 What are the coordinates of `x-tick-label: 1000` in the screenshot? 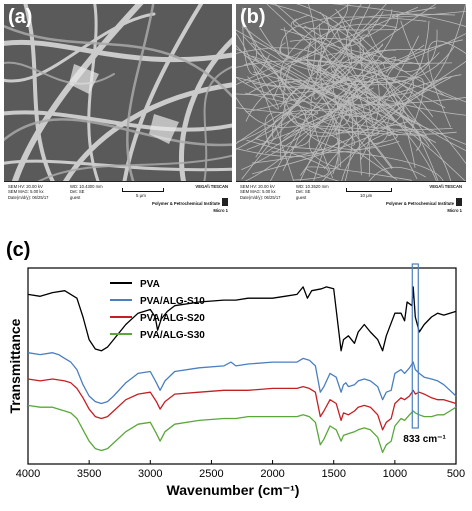 It's located at (395, 474).